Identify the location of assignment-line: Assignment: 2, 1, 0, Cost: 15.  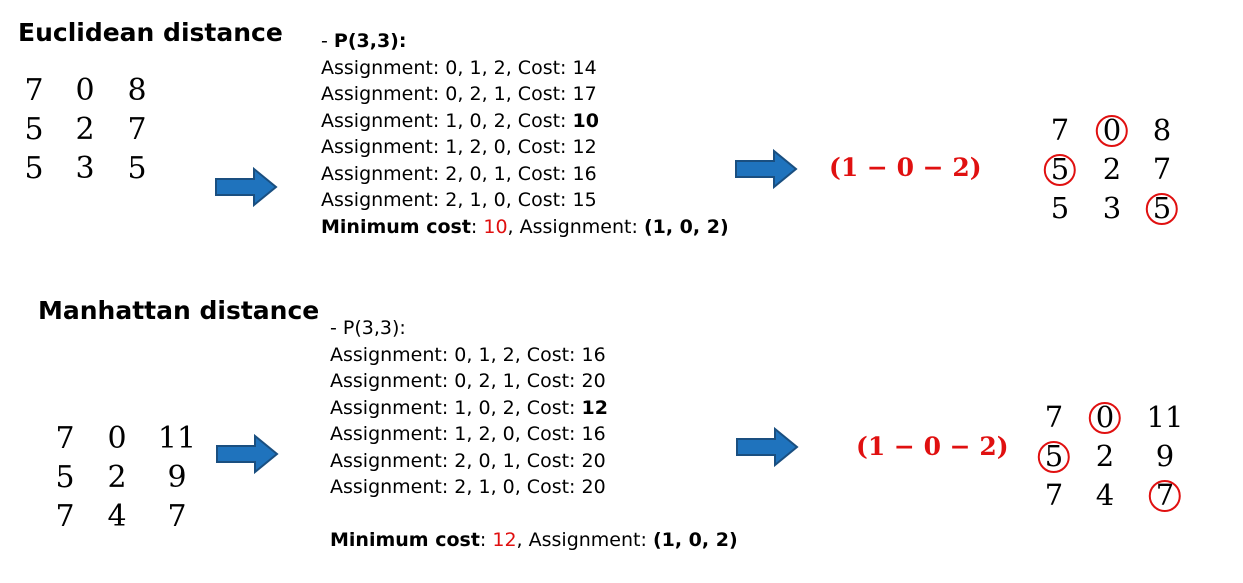
(525, 200).